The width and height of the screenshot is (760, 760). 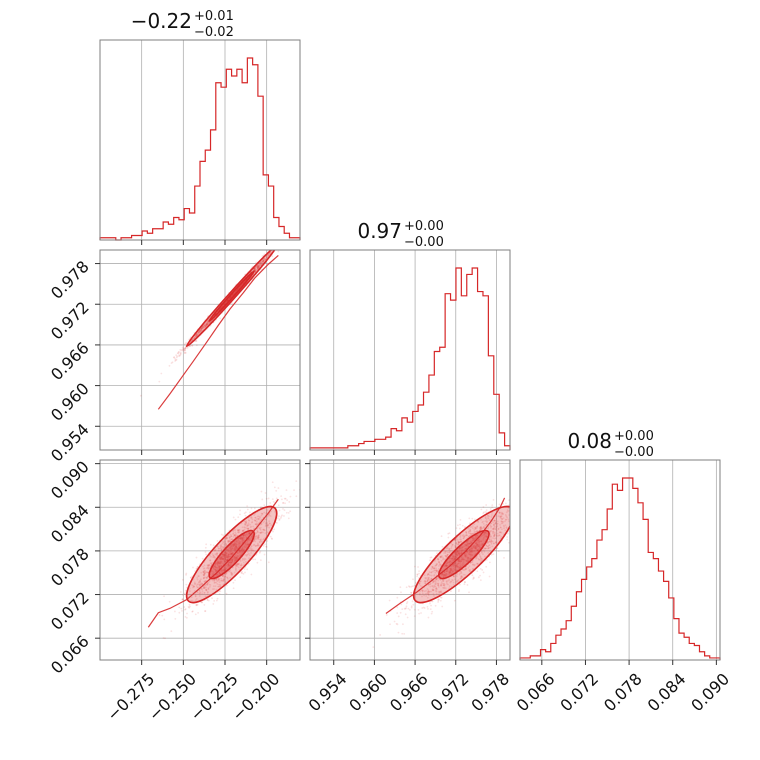 What do you see at coordinates (634, 452) in the screenshot?
I see `title-lower-error: −0.00` at bounding box center [634, 452].